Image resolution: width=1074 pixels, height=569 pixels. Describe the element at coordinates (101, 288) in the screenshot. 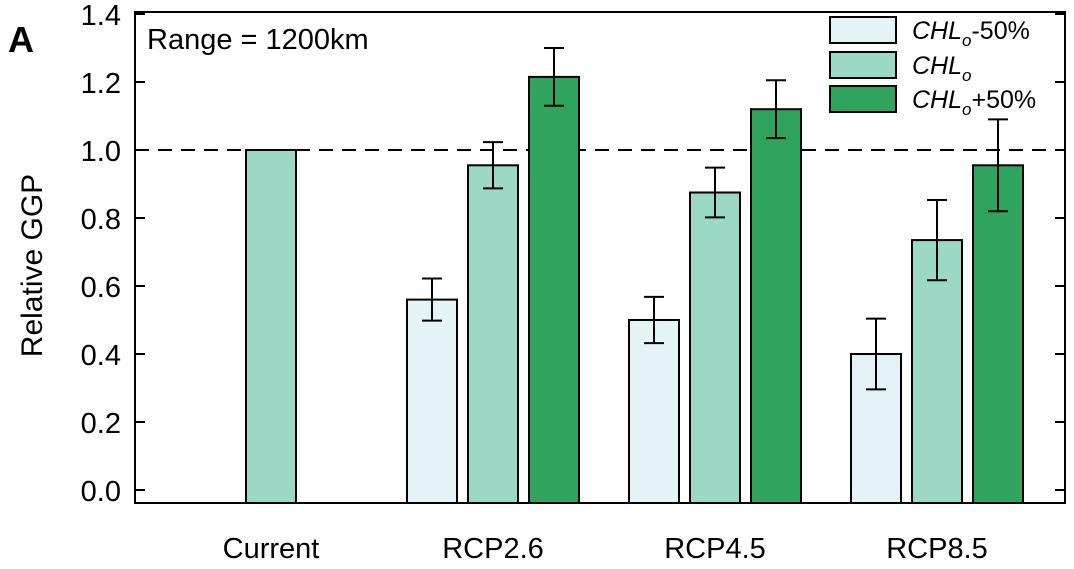

I see `y-tick-label: 0.6` at that location.